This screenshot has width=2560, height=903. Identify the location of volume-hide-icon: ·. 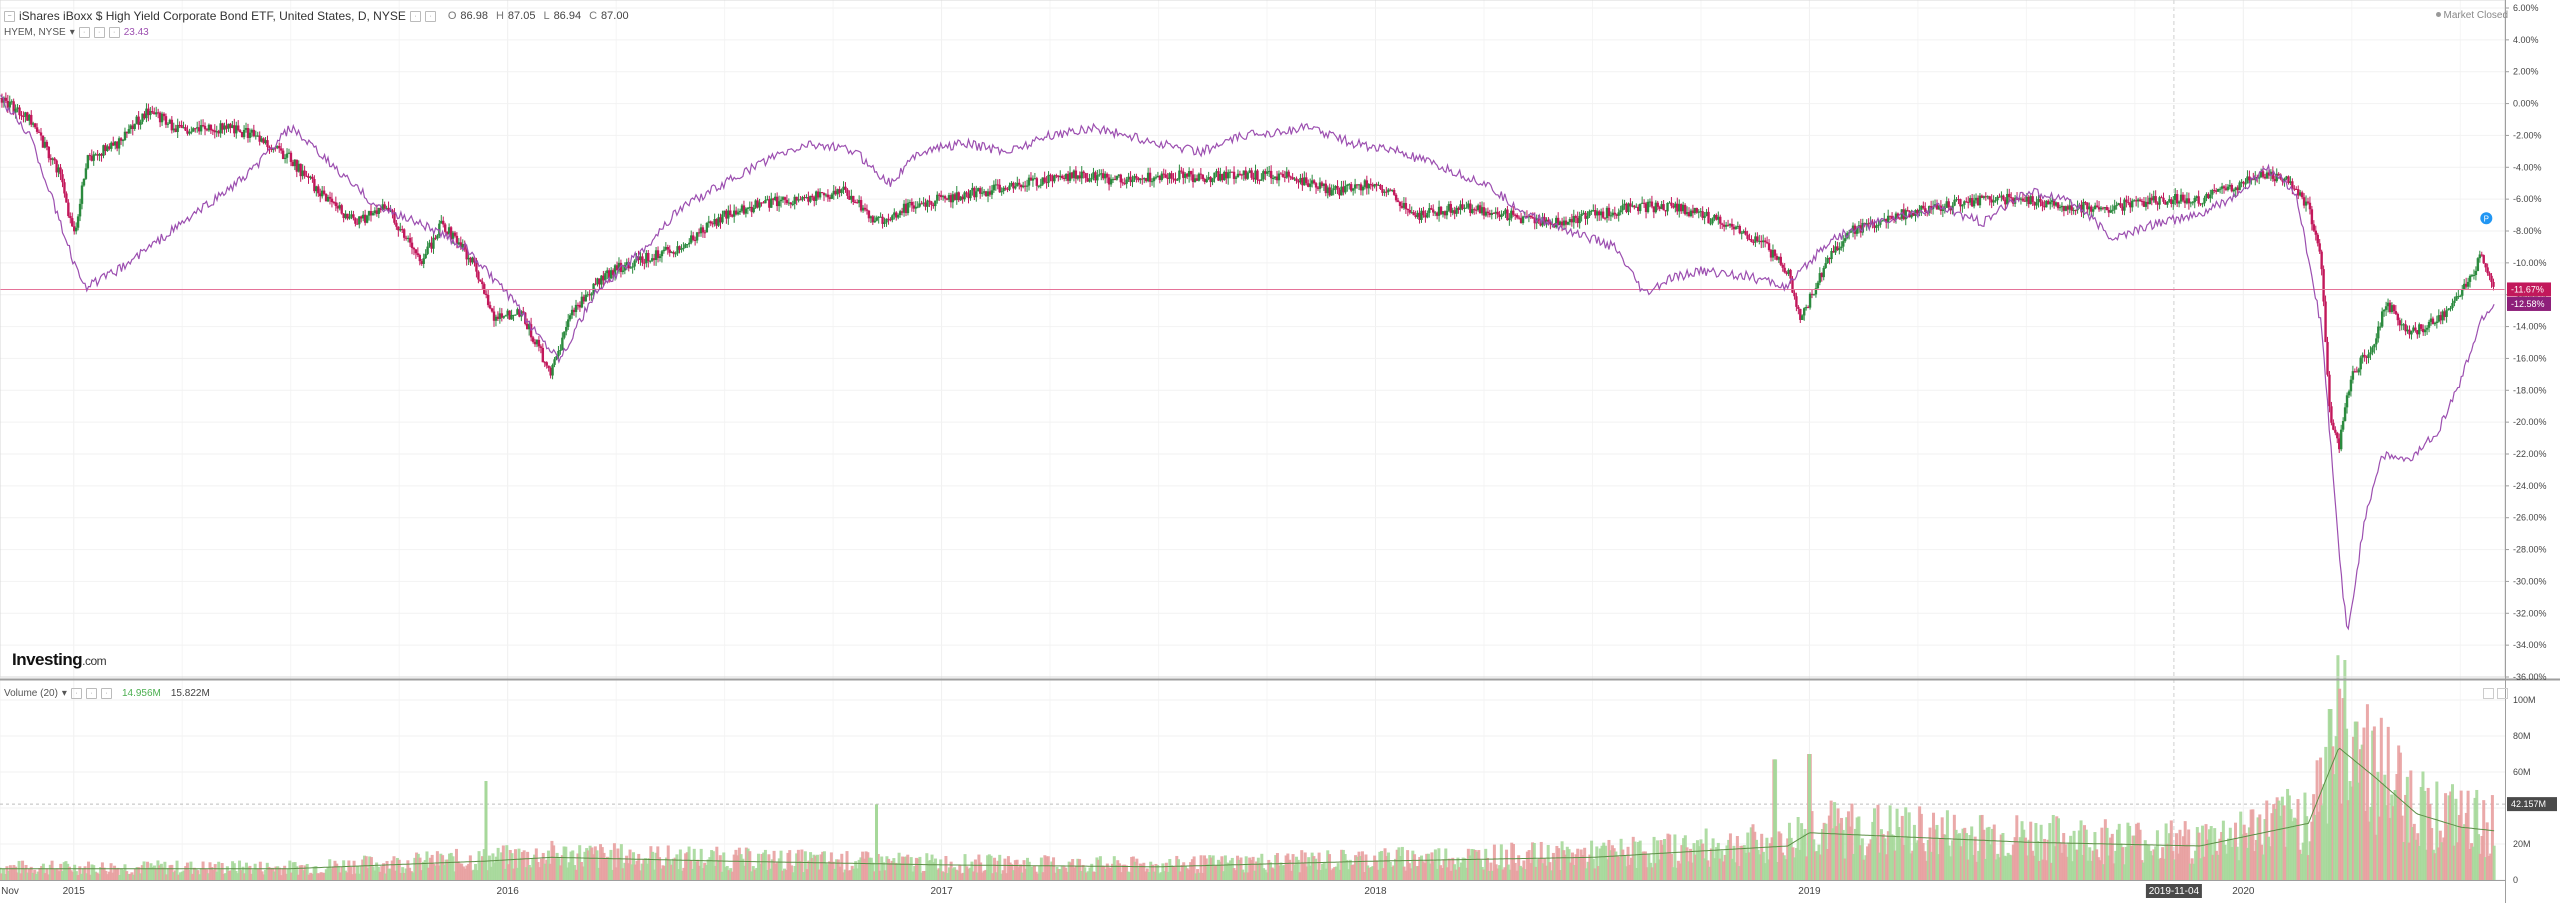
(76, 693).